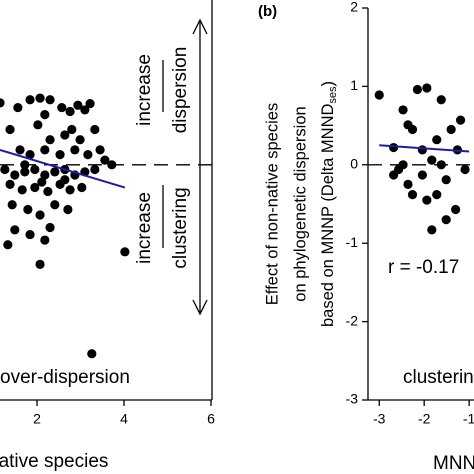 This screenshot has height=474, width=474. Describe the element at coordinates (124, 419) in the screenshot. I see `x-tick-label: 4` at that location.